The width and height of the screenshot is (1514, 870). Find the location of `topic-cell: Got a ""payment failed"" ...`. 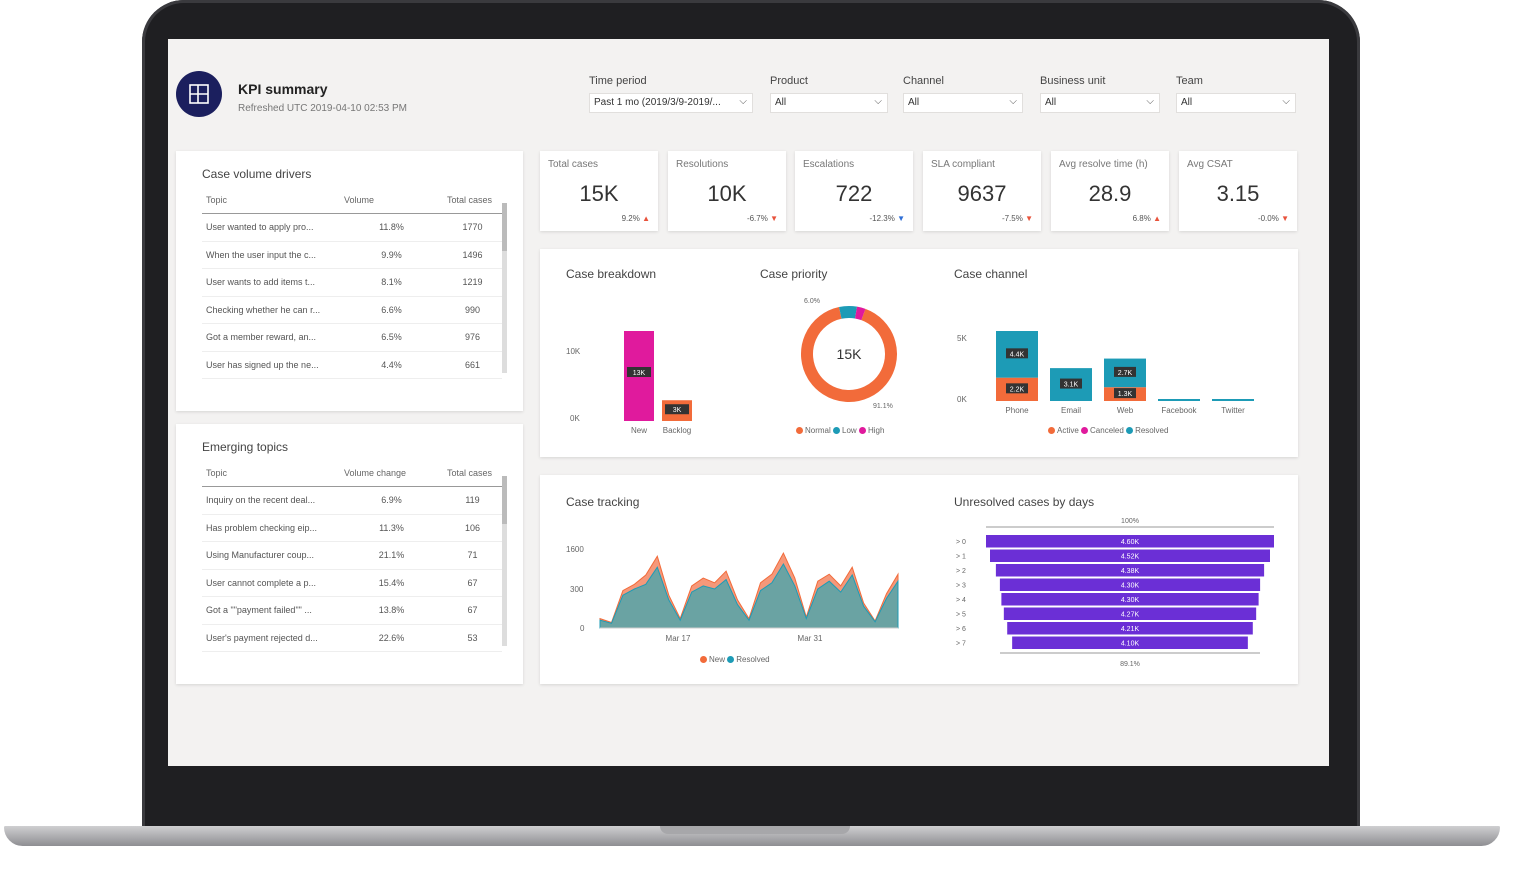

topic-cell: Got a ""payment failed"" ... is located at coordinates (271, 610).